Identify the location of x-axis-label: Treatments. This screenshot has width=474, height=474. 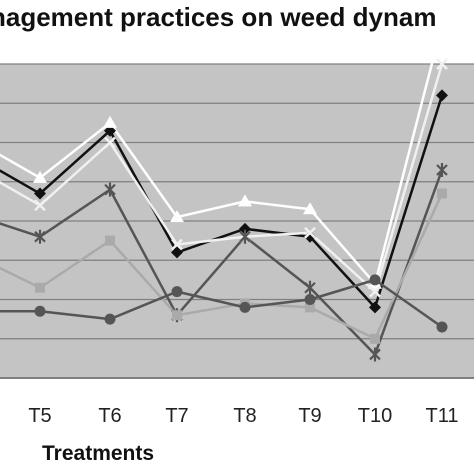
(98, 453).